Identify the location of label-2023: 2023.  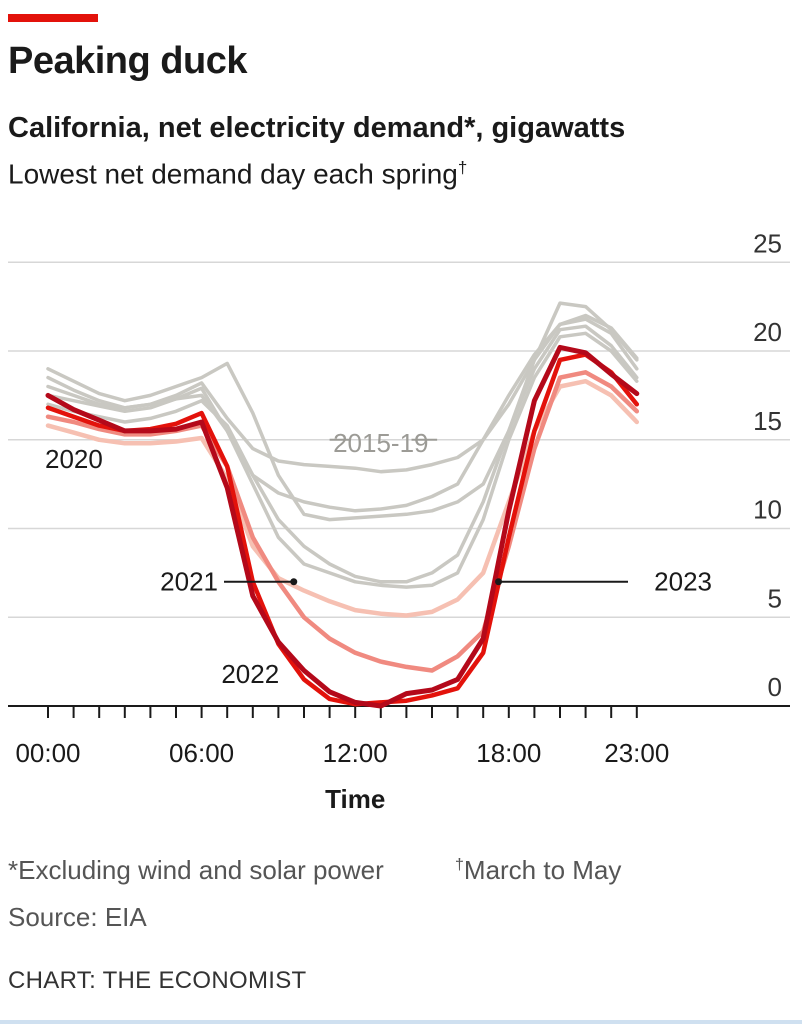
(683, 582).